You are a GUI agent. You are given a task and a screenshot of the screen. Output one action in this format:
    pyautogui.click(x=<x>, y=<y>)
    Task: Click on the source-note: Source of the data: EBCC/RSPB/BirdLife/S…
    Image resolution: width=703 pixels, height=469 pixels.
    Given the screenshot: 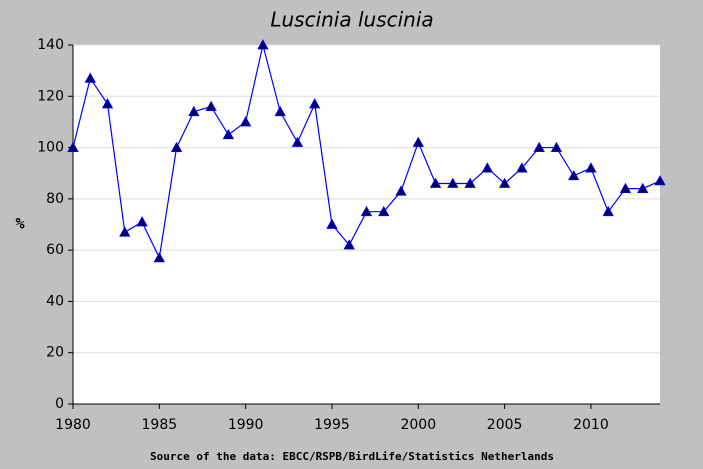 What is the action you would take?
    pyautogui.click(x=352, y=456)
    